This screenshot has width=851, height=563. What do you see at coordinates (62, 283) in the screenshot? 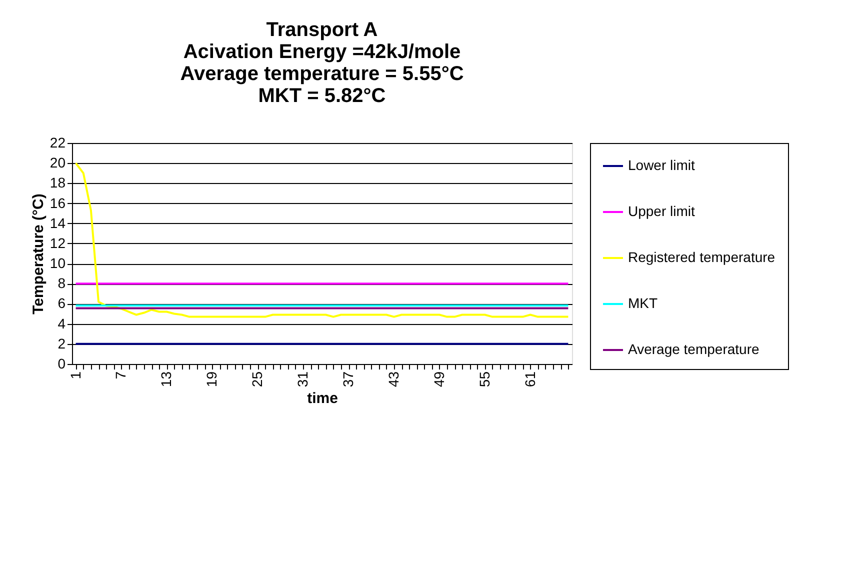
I see `y-tick-label: 8` at bounding box center [62, 283].